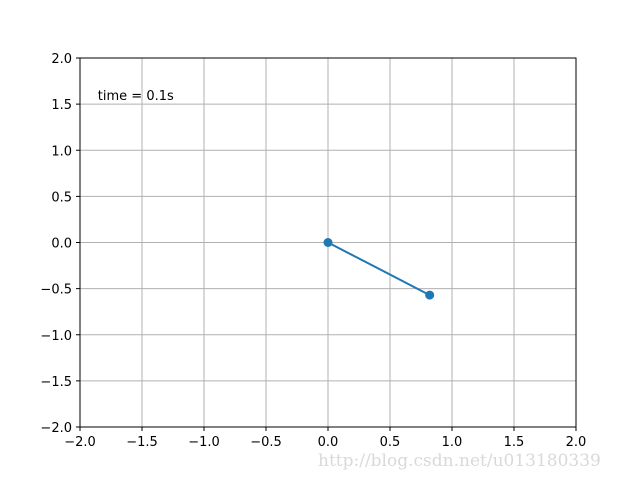  I want to click on y-tick-label: −0.5, so click(56, 290).